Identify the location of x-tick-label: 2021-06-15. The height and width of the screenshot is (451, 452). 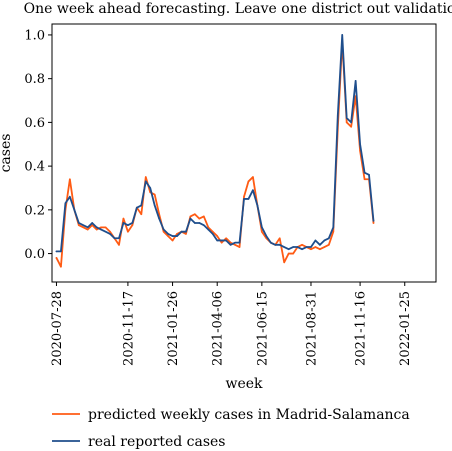
(262, 328).